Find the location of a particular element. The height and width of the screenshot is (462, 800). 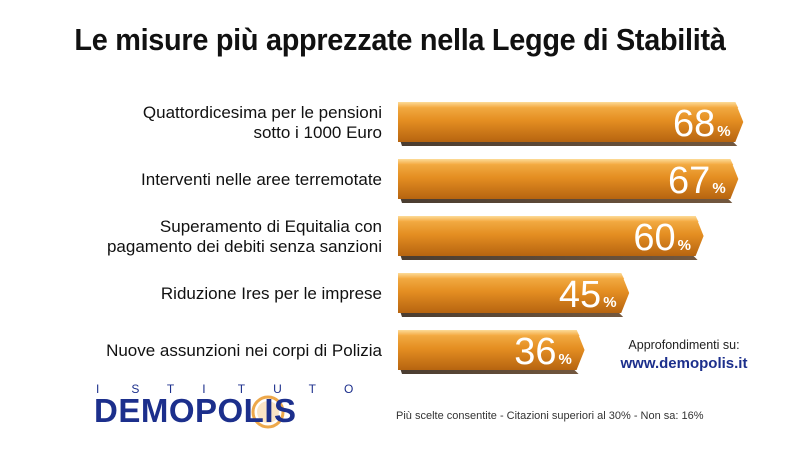

data-label: 60 is located at coordinates (654, 238).